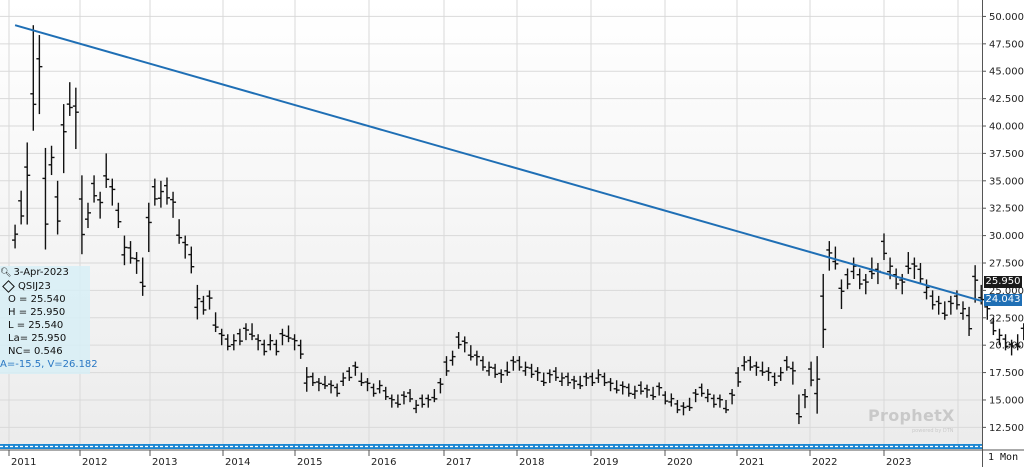 Image resolution: width=1024 pixels, height=471 pixels. What do you see at coordinates (36, 325) in the screenshot?
I see `info-low: L = 25.540` at bounding box center [36, 325].